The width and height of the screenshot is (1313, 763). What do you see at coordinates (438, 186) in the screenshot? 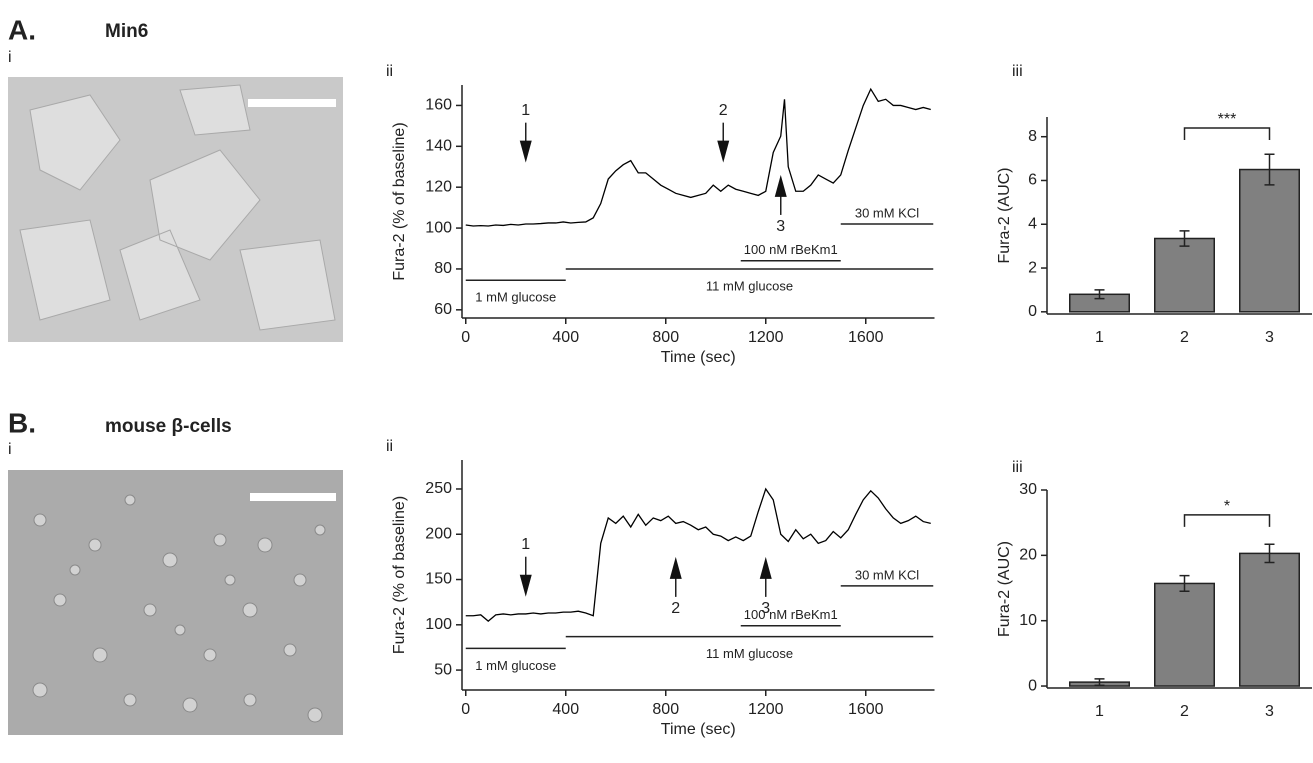
I see `y-tick-label: 120` at bounding box center [438, 186].